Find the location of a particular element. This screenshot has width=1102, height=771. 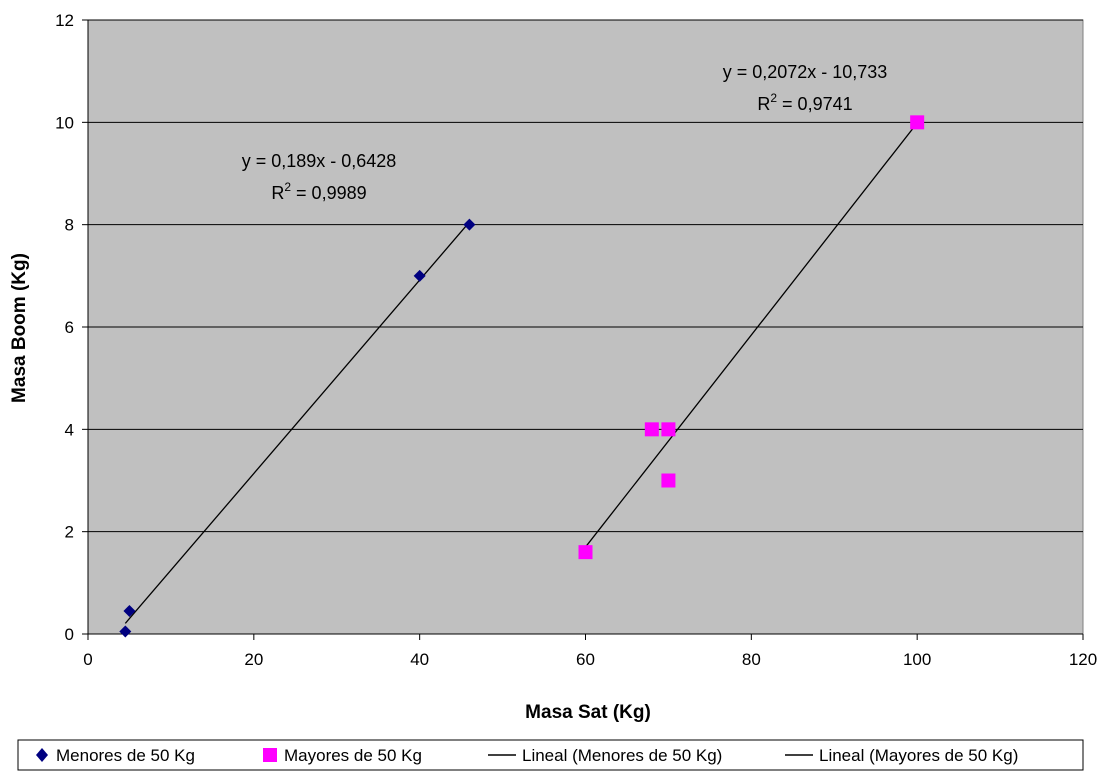

legend-label-mayores: Mayores de 50 Kg is located at coordinates (353, 755).